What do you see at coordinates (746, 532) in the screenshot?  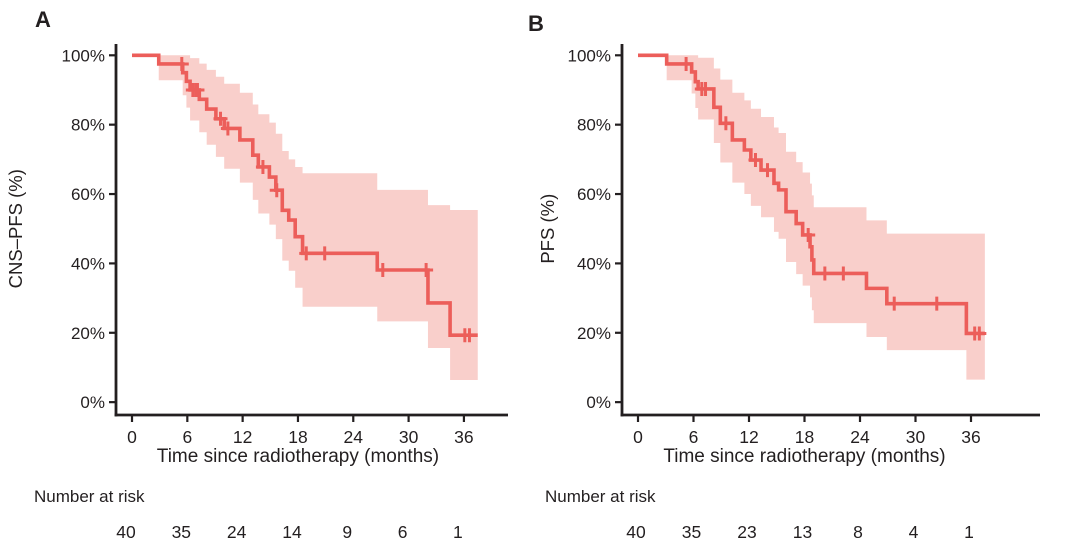 I see `risk-count: 23` at bounding box center [746, 532].